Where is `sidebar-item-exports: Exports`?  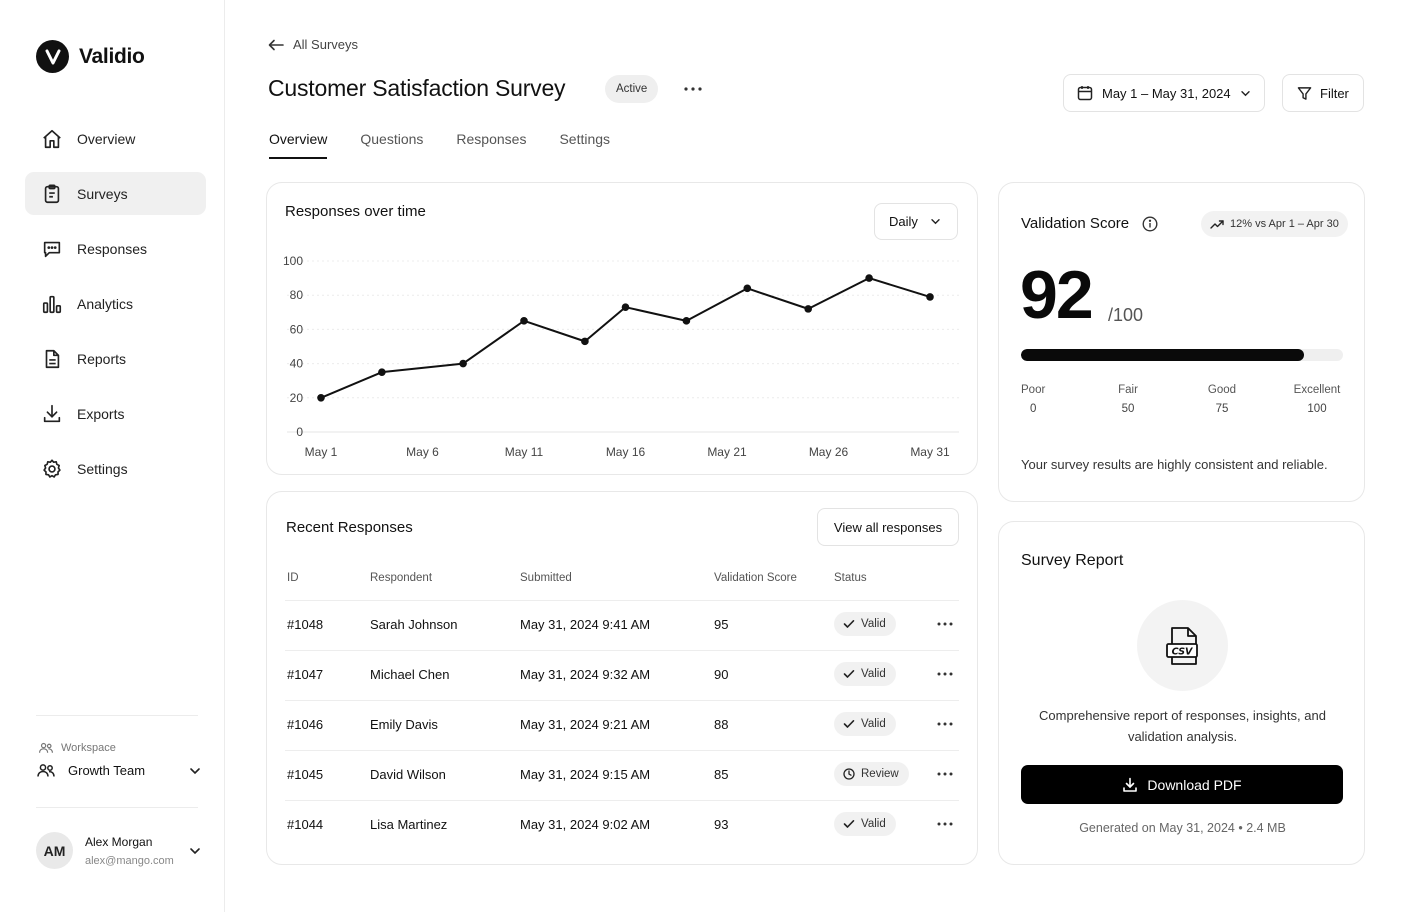 sidebar-item-exports: Exports is located at coordinates (115, 413).